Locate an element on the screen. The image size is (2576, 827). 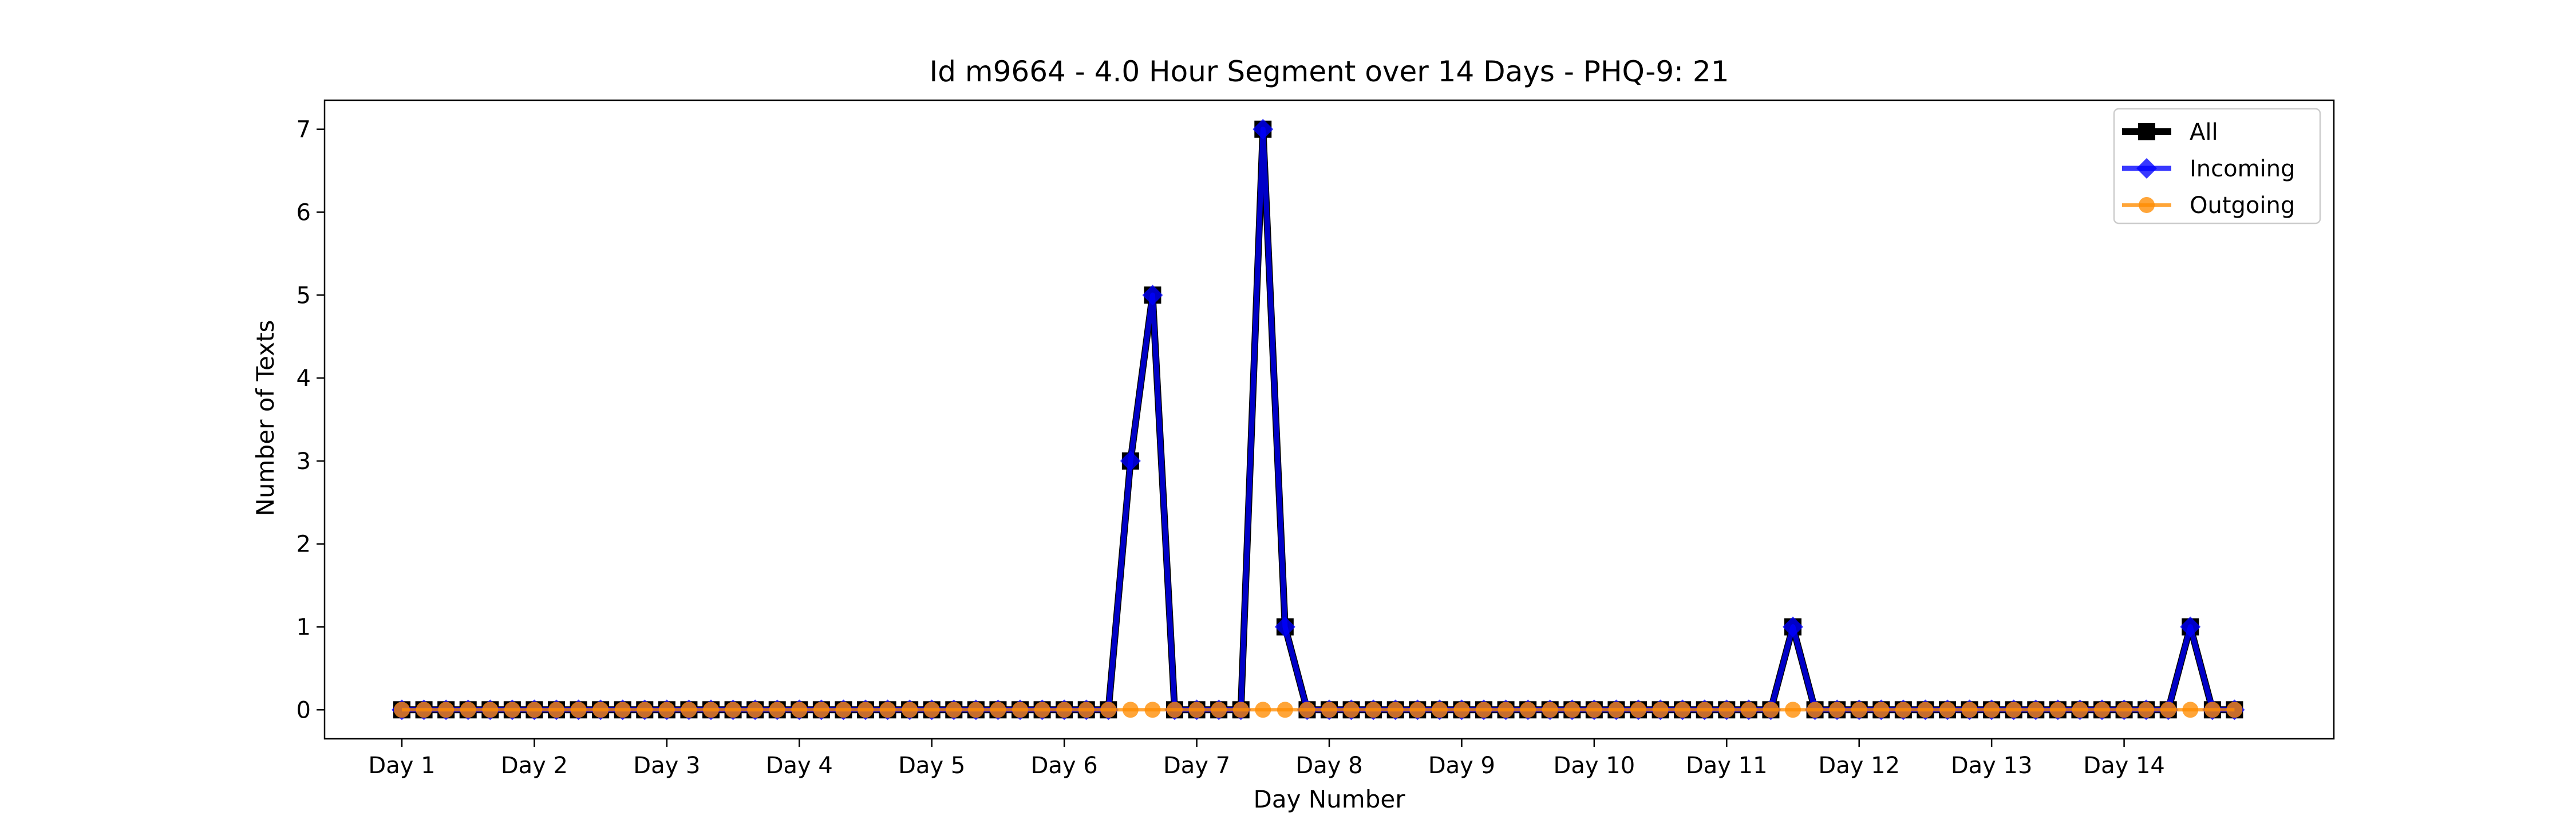
legend-label-incoming: Incoming is located at coordinates (2242, 169).